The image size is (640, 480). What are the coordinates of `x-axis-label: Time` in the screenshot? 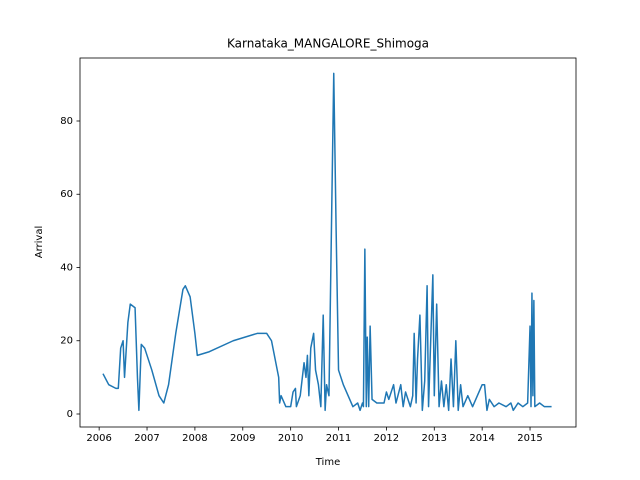 It's located at (327, 462).